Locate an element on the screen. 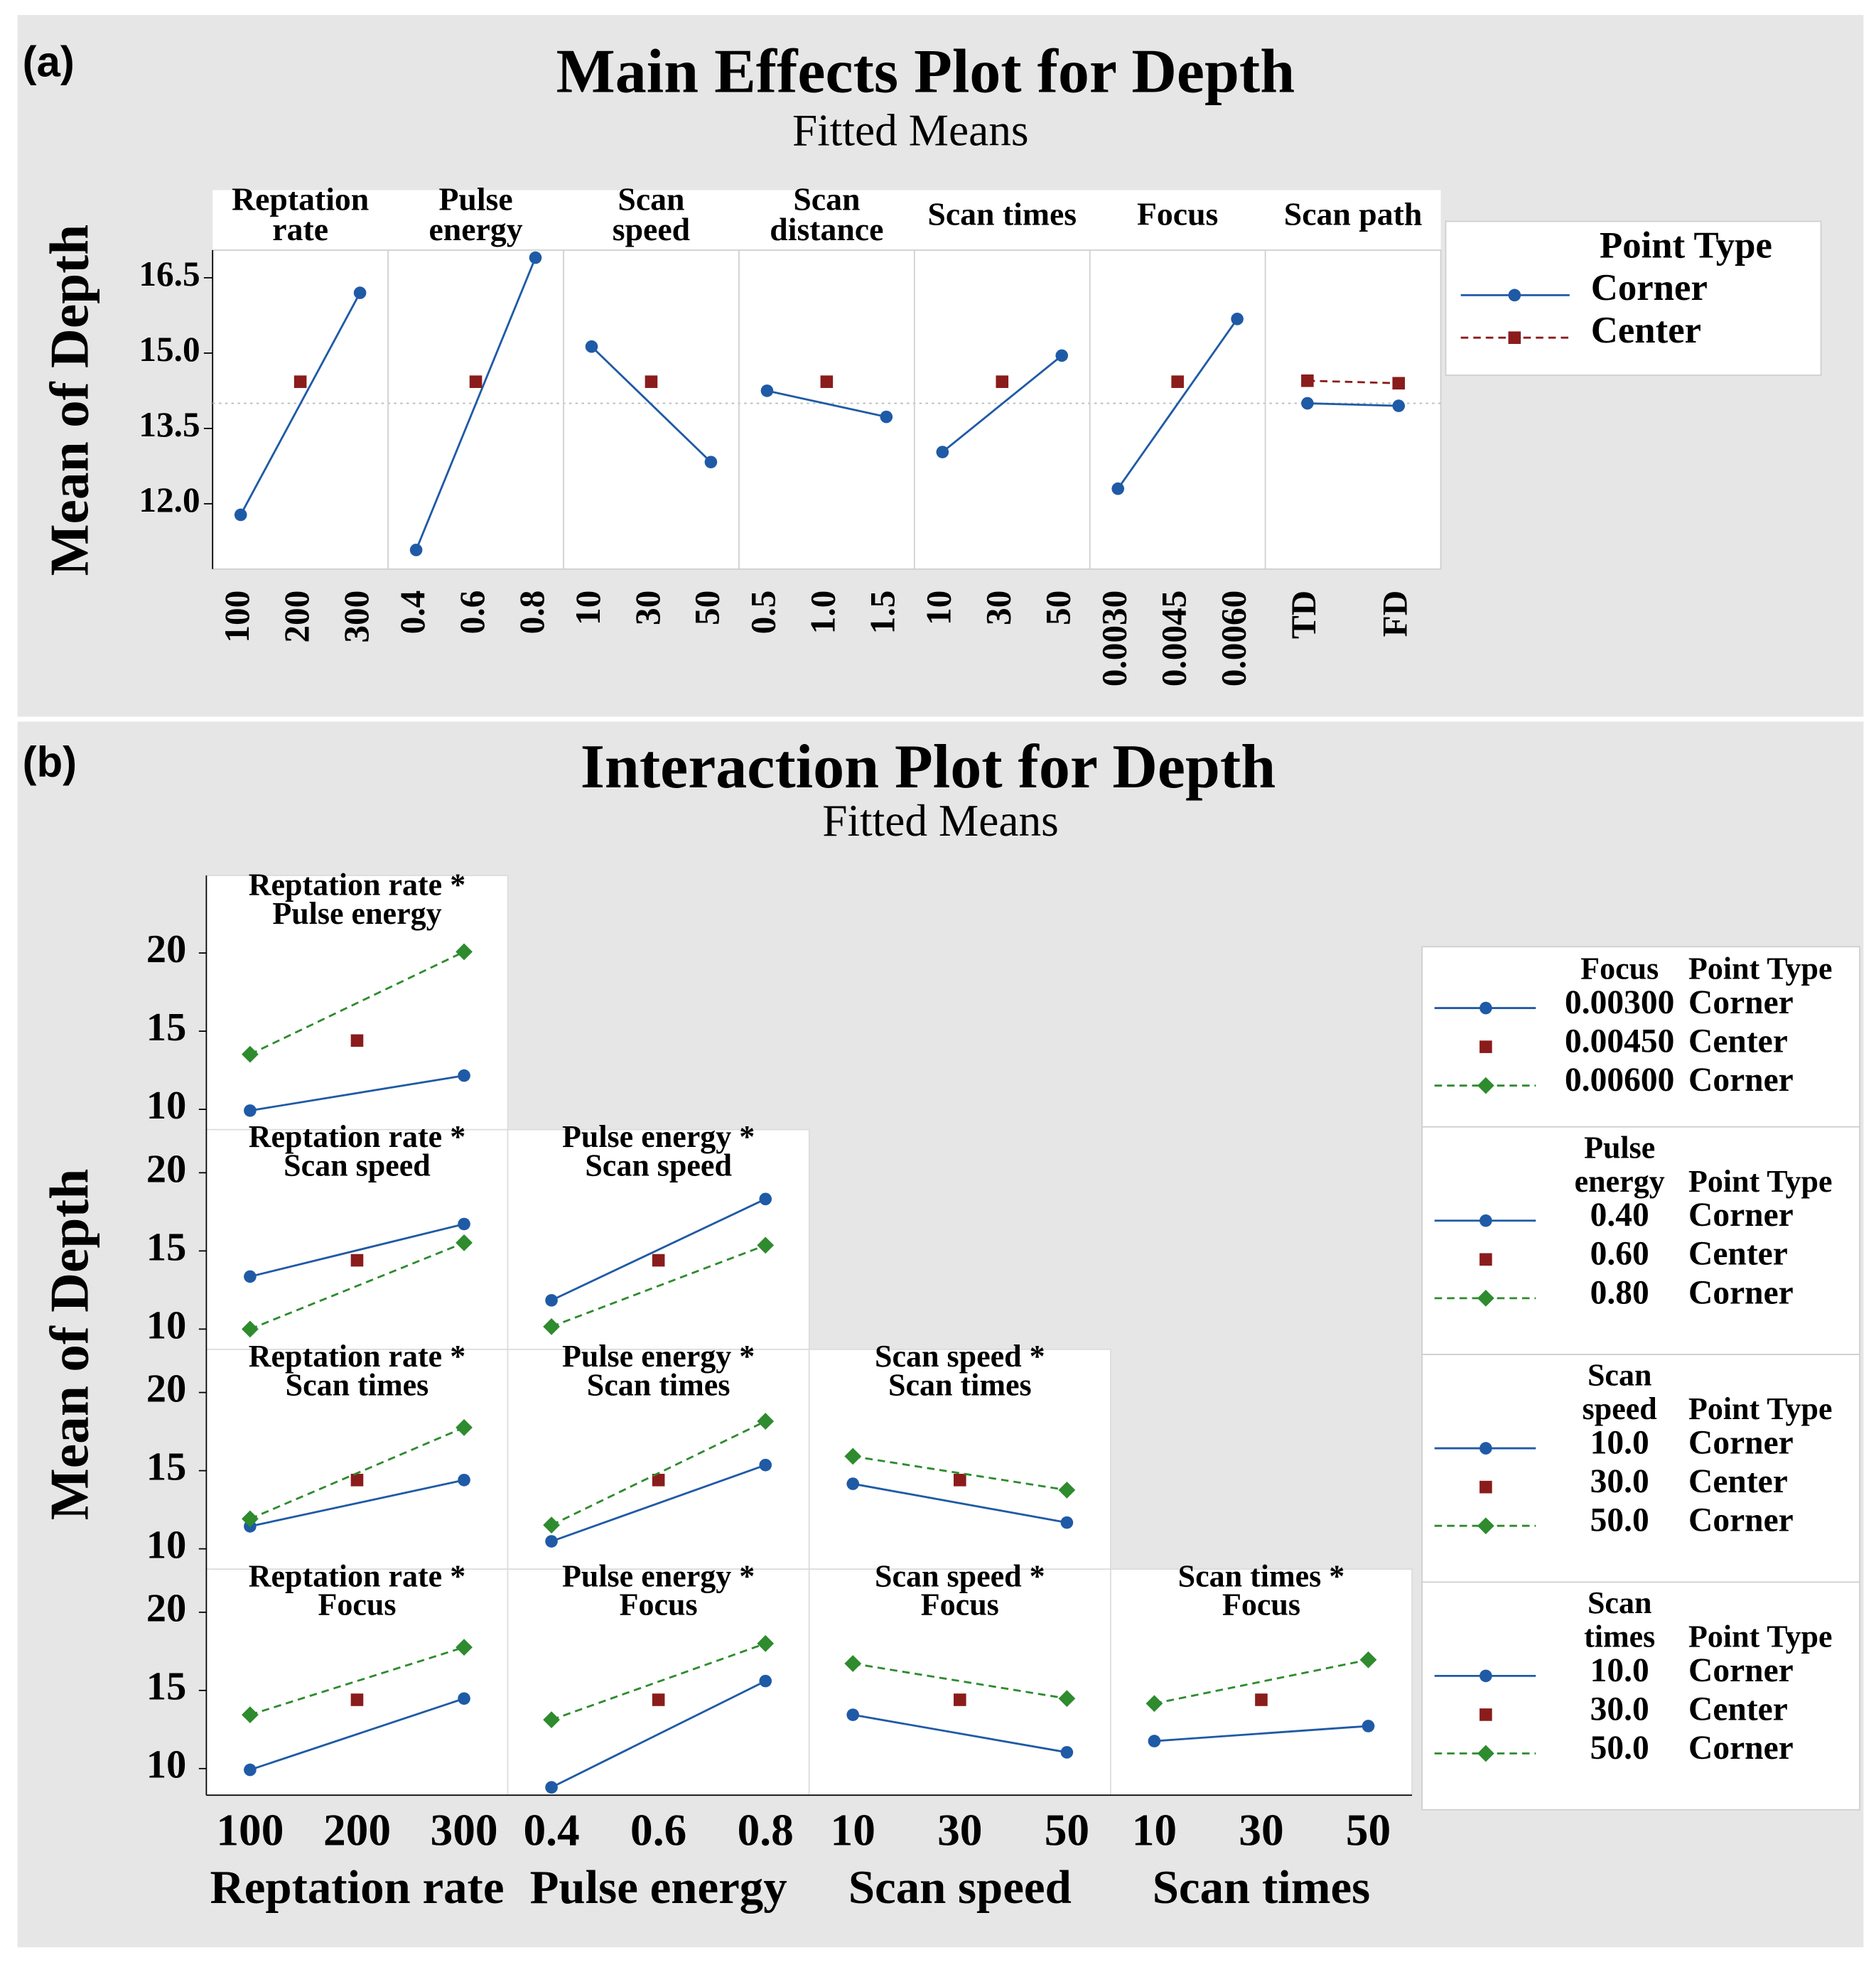  x-axis-label: Reptation rate is located at coordinates (357, 1887).